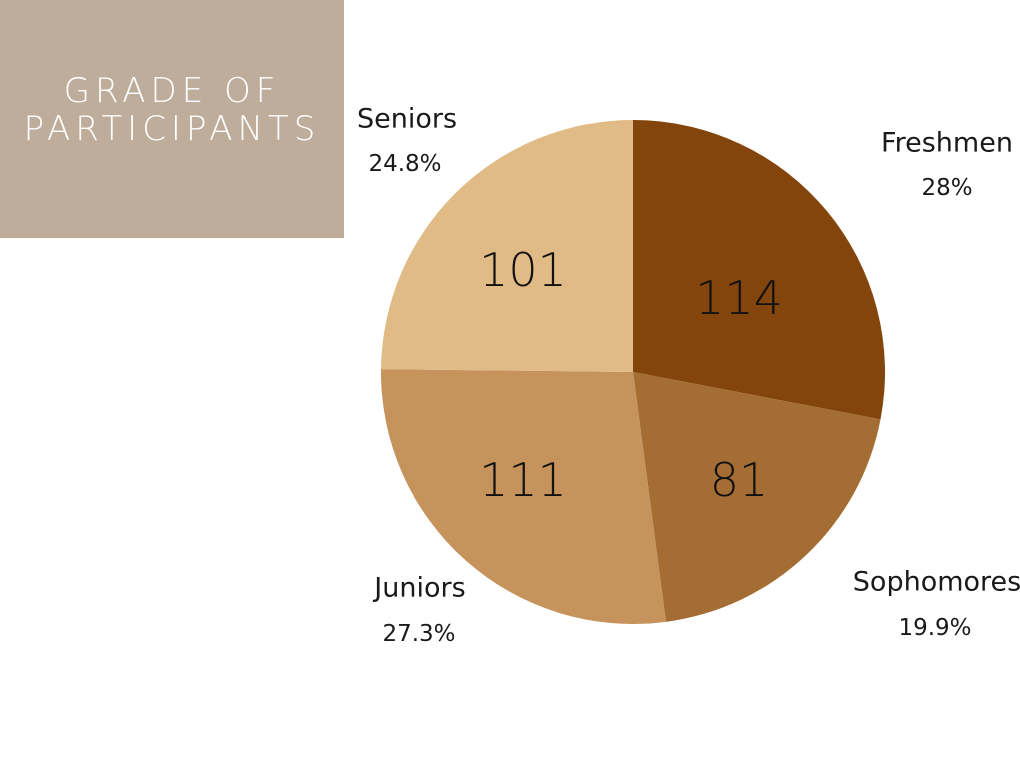  What do you see at coordinates (404, 164) in the screenshot?
I see `percent-label-seniors: 24.8%` at bounding box center [404, 164].